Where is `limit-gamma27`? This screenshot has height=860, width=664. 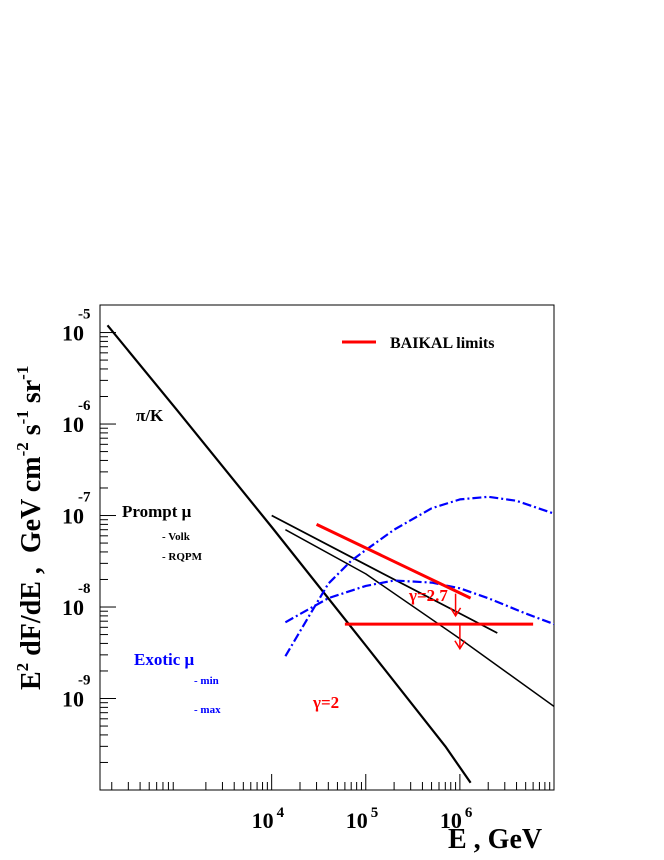
limit-gamma27 is located at coordinates (393, 561).